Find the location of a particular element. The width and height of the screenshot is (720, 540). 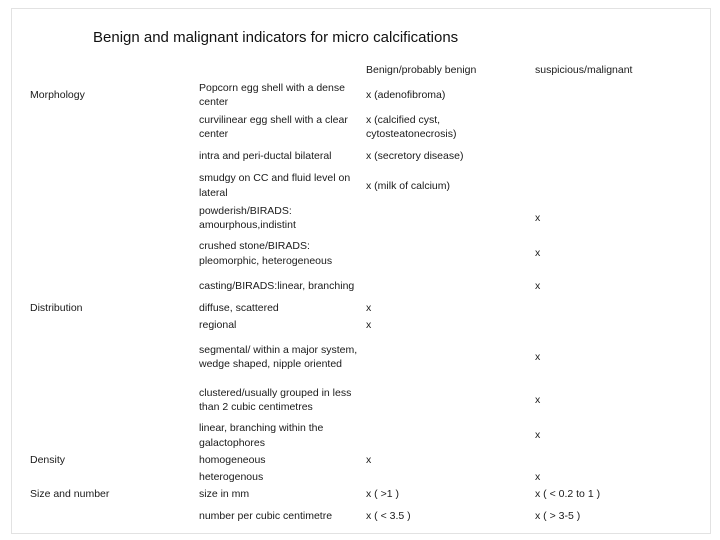

row-descriptor-line1: smudgy on CC and fluid level on is located at coordinates (275, 178).